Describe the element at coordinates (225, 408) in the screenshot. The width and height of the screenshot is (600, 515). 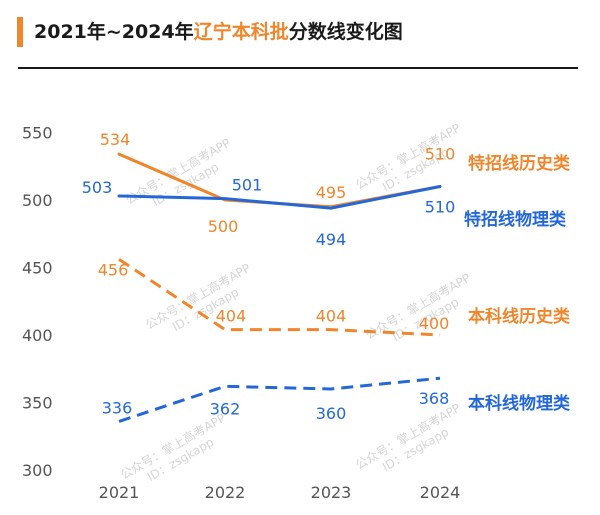
I see `data-label: 362` at that location.